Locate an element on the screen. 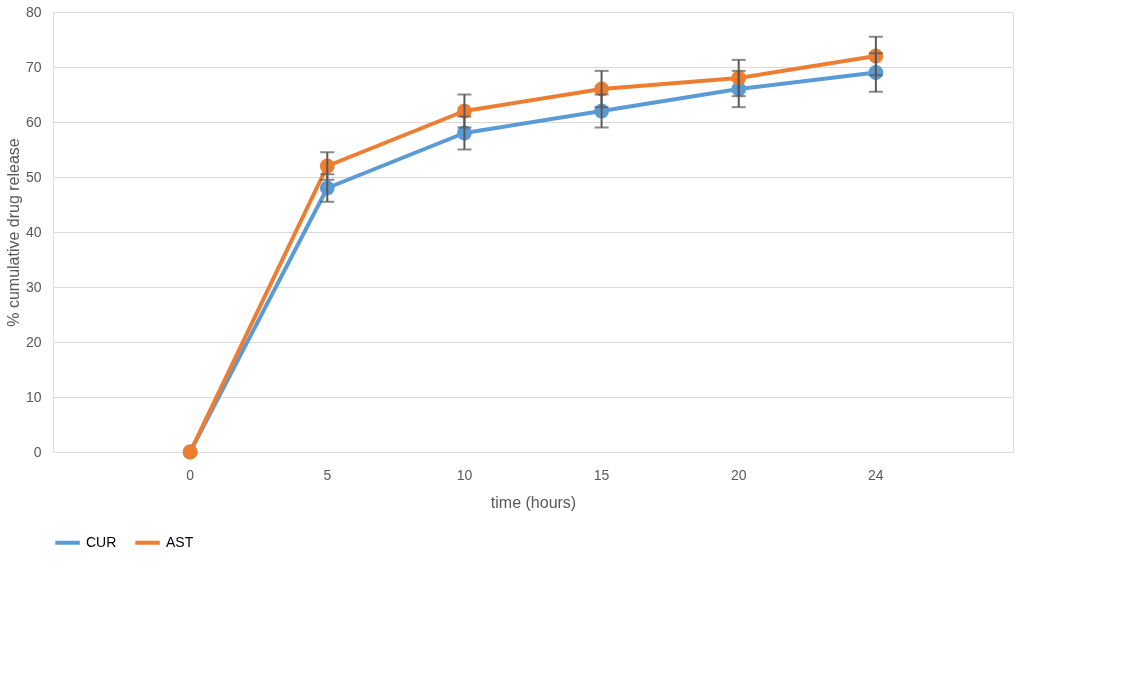 This screenshot has width=1147, height=677. y-tick-label: 30 is located at coordinates (33, 286).